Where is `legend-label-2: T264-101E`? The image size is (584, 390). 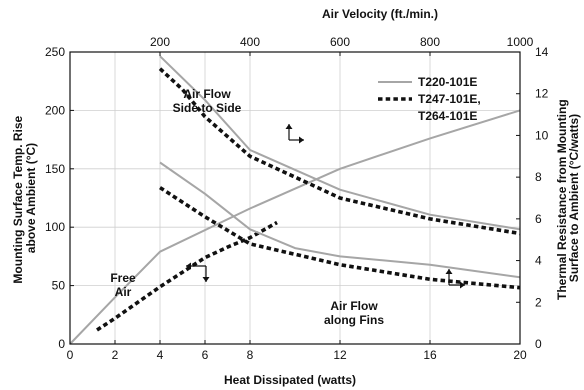
legend-label-2: T264-101E is located at coordinates (447, 116).